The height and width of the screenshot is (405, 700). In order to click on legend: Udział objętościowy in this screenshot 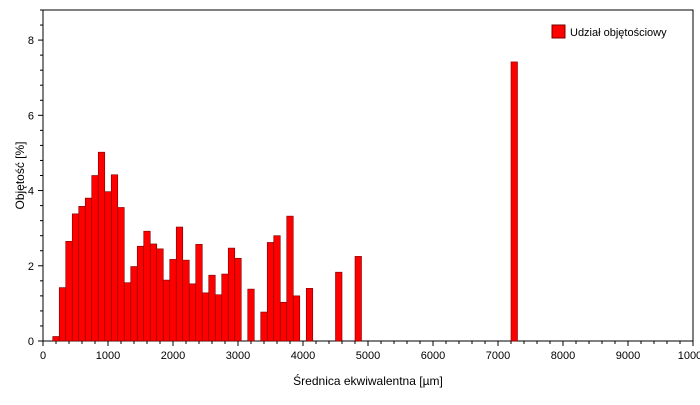, I will do `click(609, 31)`.